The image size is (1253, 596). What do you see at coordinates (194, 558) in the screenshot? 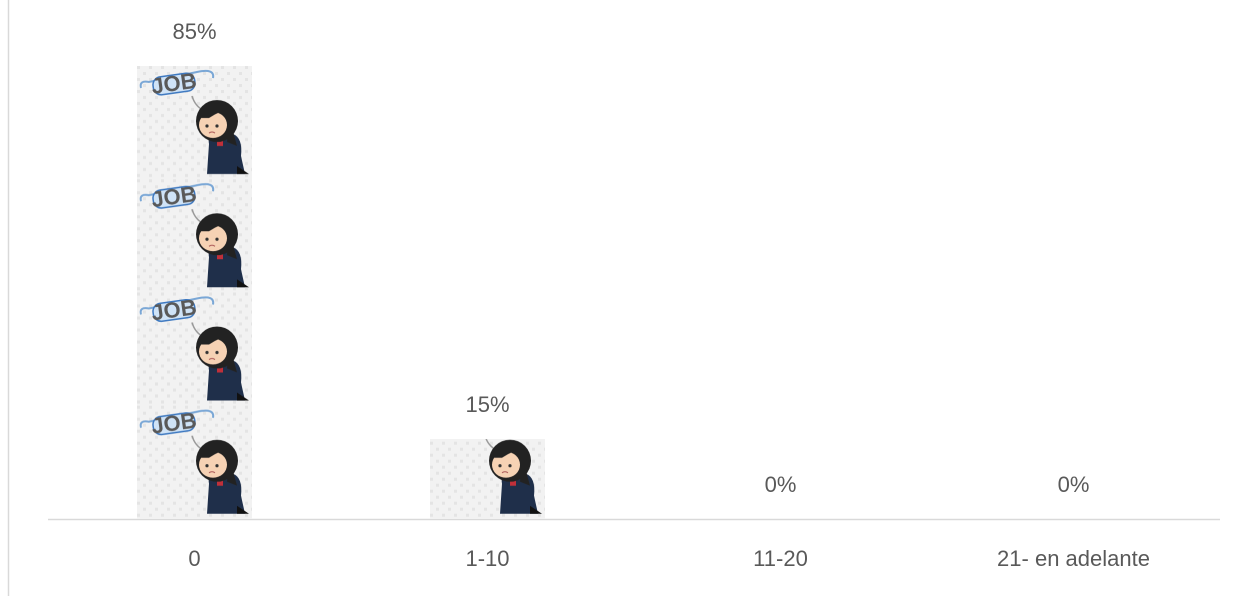
I see `x-tick-label: 0` at bounding box center [194, 558].